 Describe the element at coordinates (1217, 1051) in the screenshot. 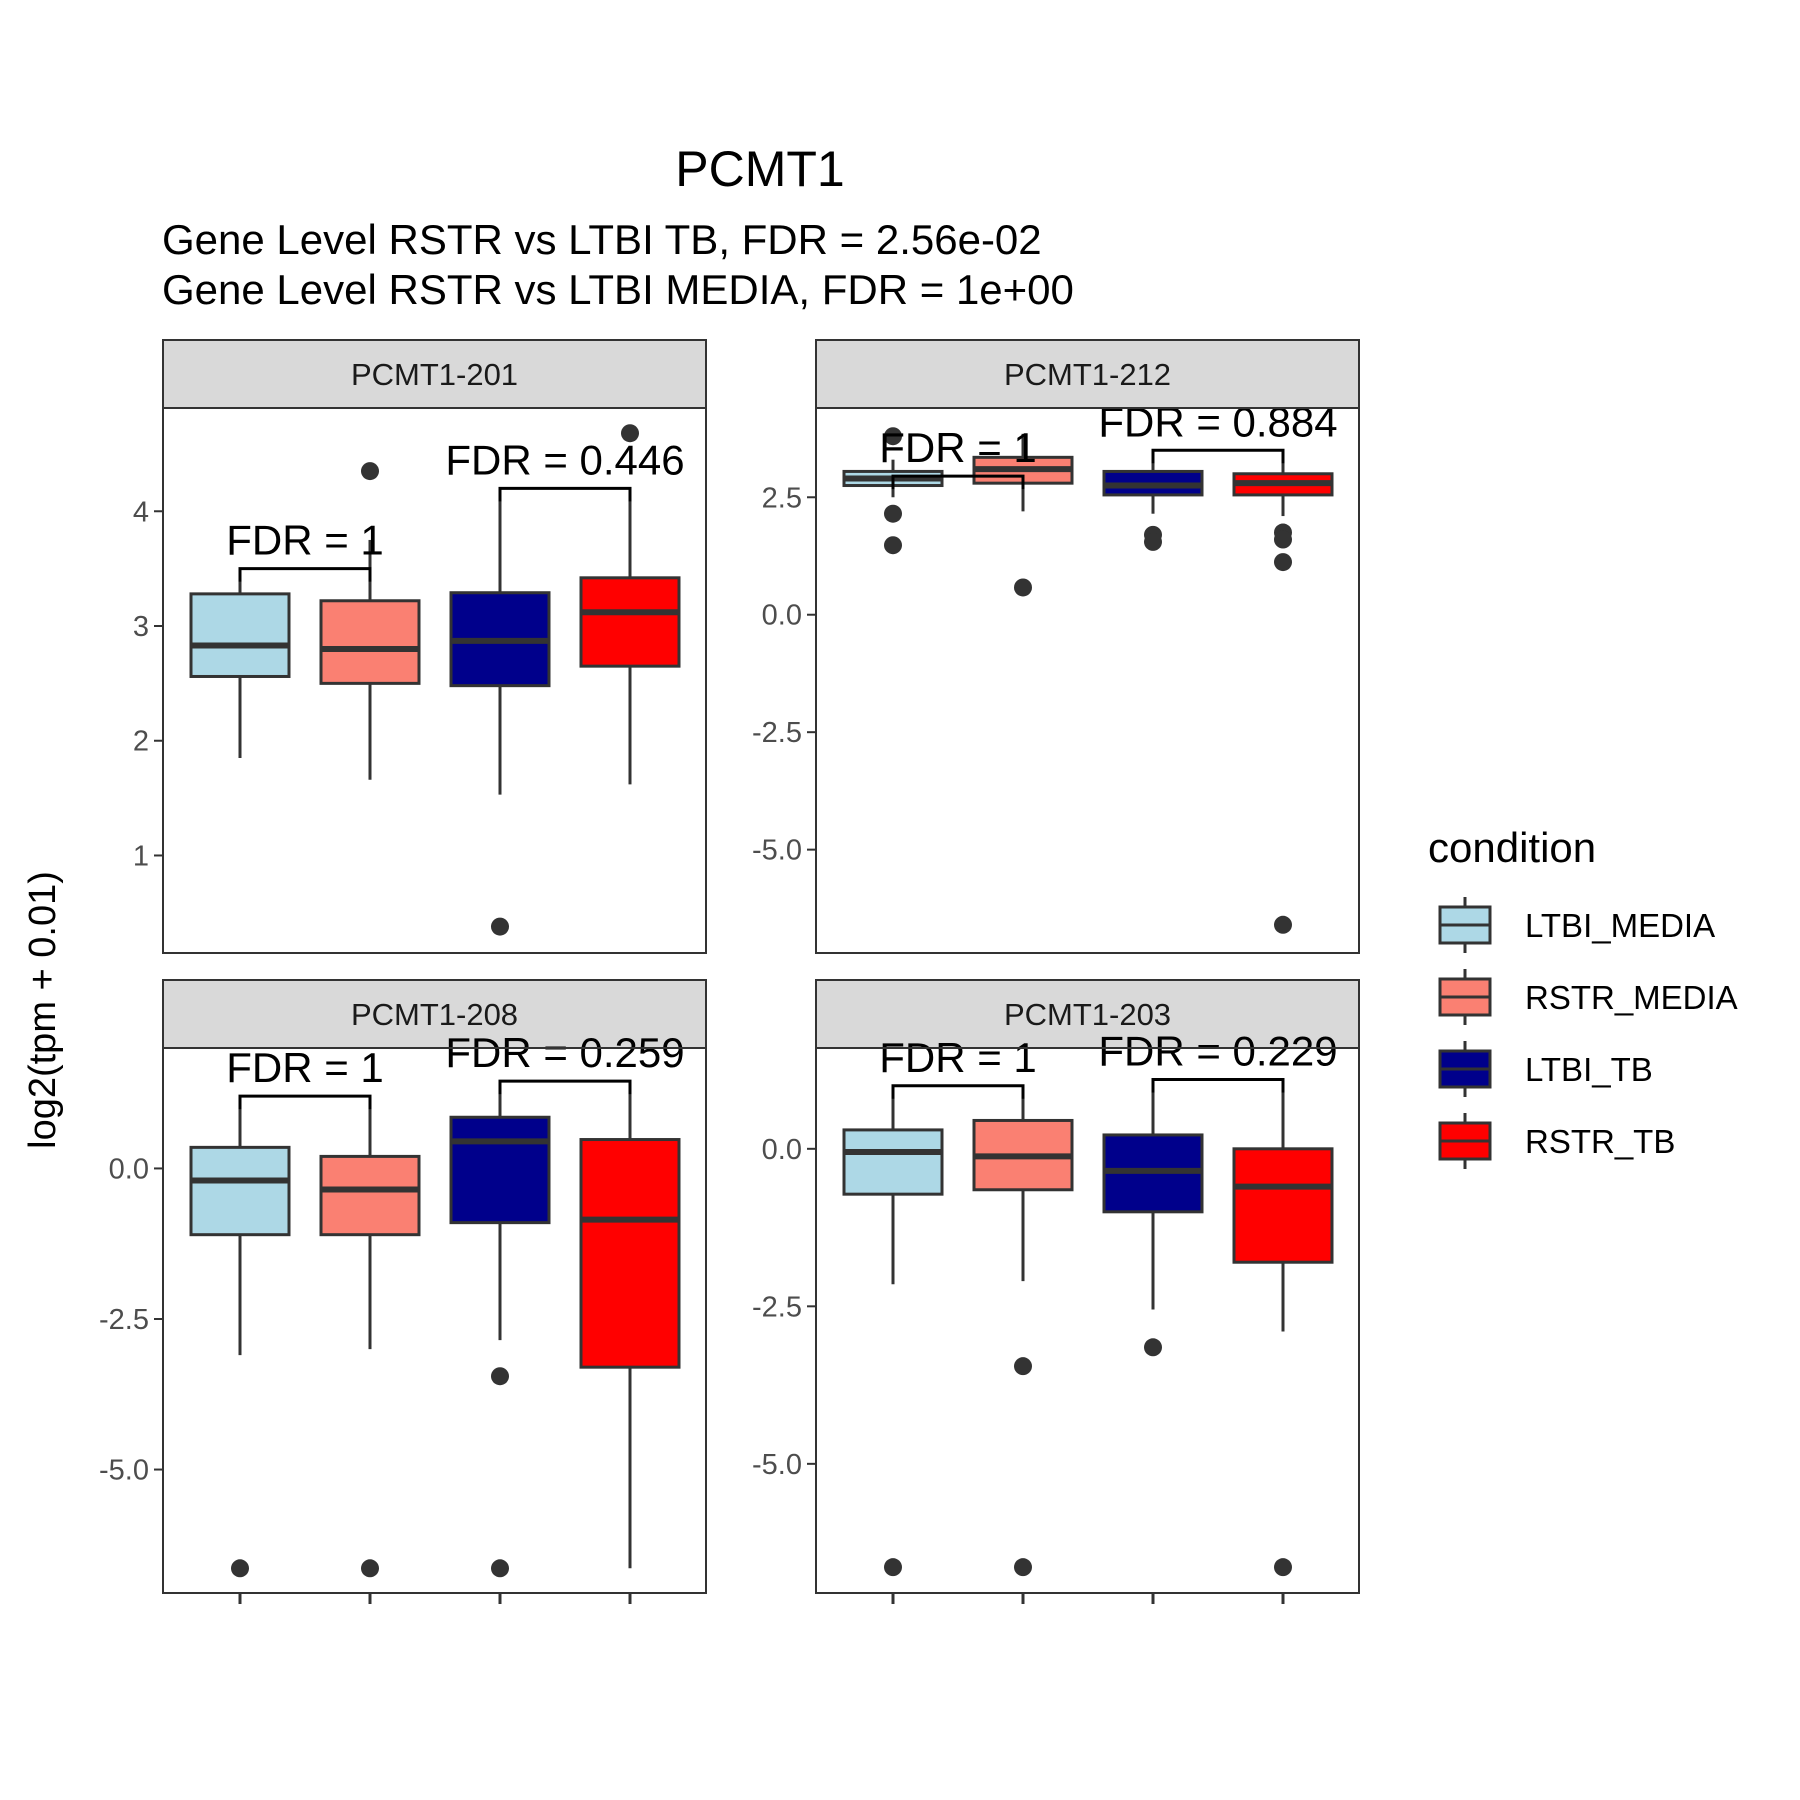

I see `fdr-label: FDR = 0.229` at that location.